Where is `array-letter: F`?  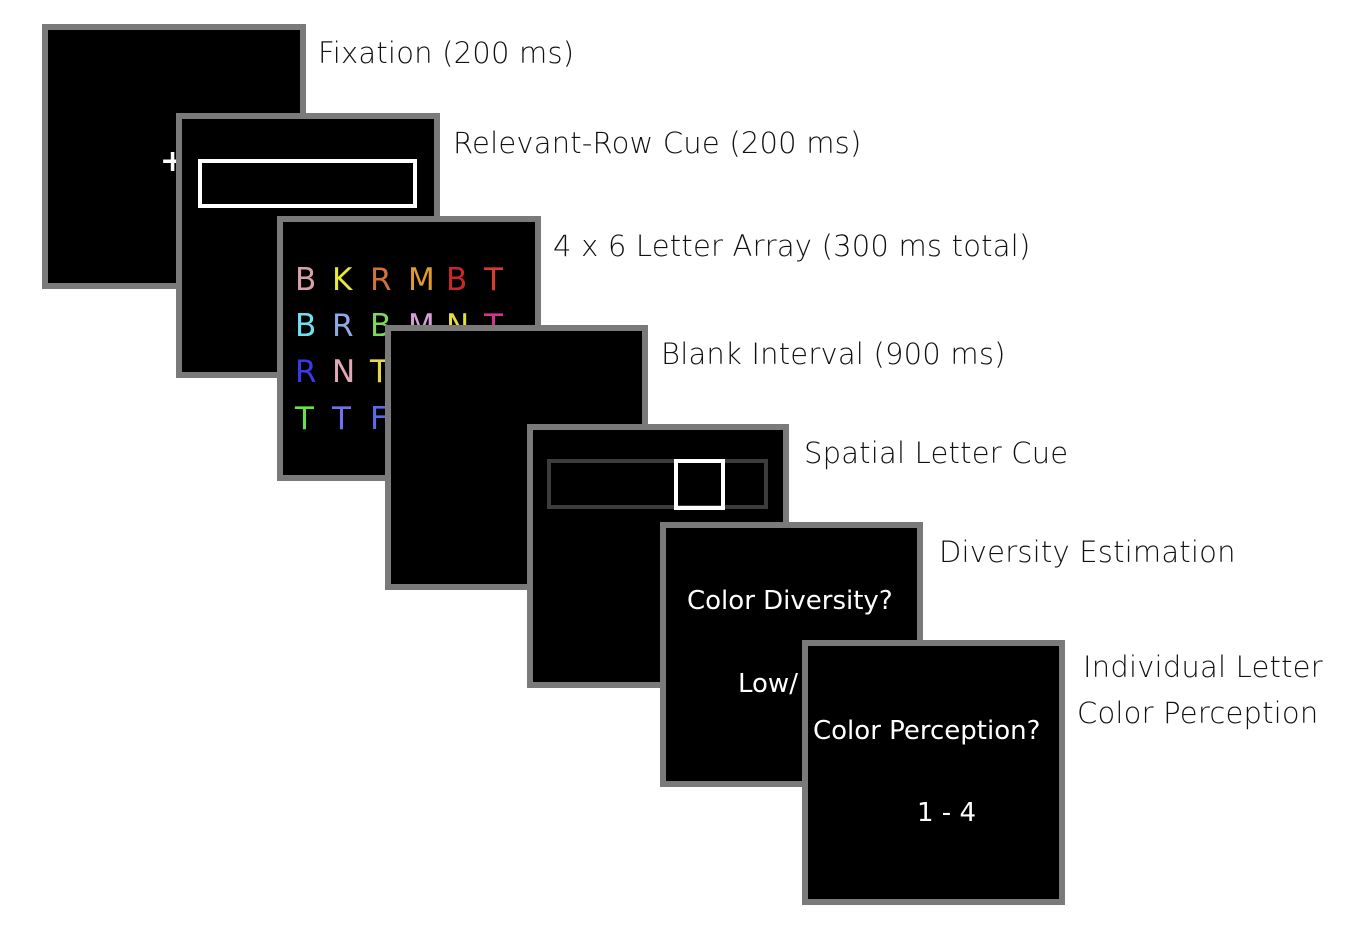
array-letter: F is located at coordinates (379, 419).